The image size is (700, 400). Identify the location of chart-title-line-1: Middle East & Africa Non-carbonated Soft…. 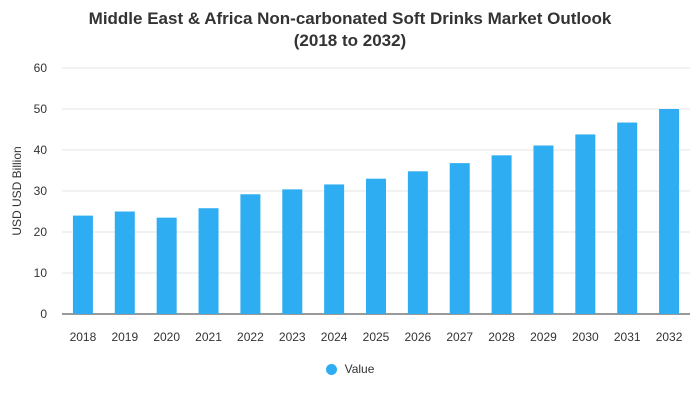
(350, 18).